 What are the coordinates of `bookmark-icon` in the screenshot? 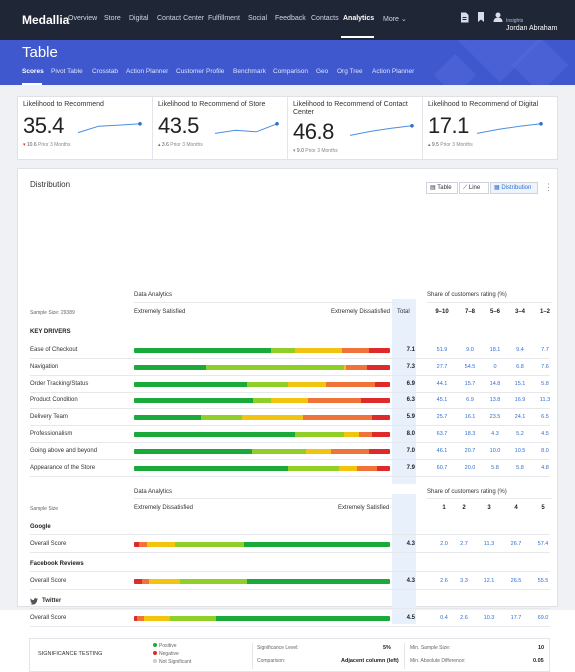 It's located at (481, 18).